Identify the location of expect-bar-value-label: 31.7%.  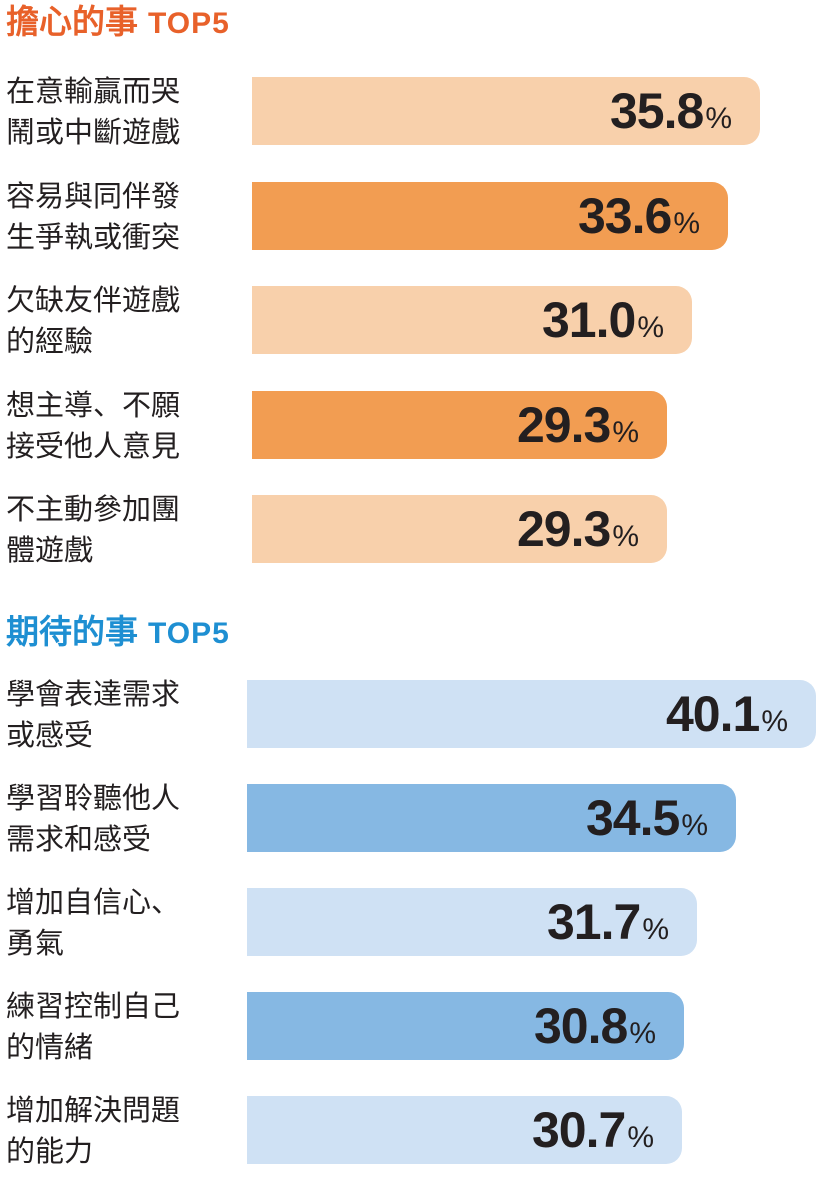
(608, 926).